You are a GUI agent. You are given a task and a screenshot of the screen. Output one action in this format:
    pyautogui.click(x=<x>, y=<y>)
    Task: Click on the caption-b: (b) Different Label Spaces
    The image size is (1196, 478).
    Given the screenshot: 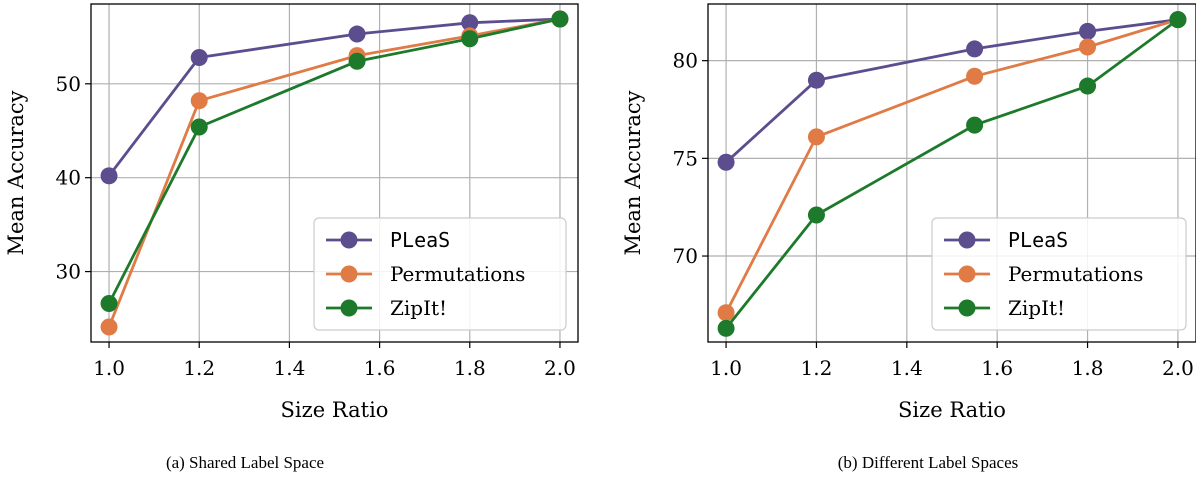 What is the action you would take?
    pyautogui.click(x=928, y=462)
    